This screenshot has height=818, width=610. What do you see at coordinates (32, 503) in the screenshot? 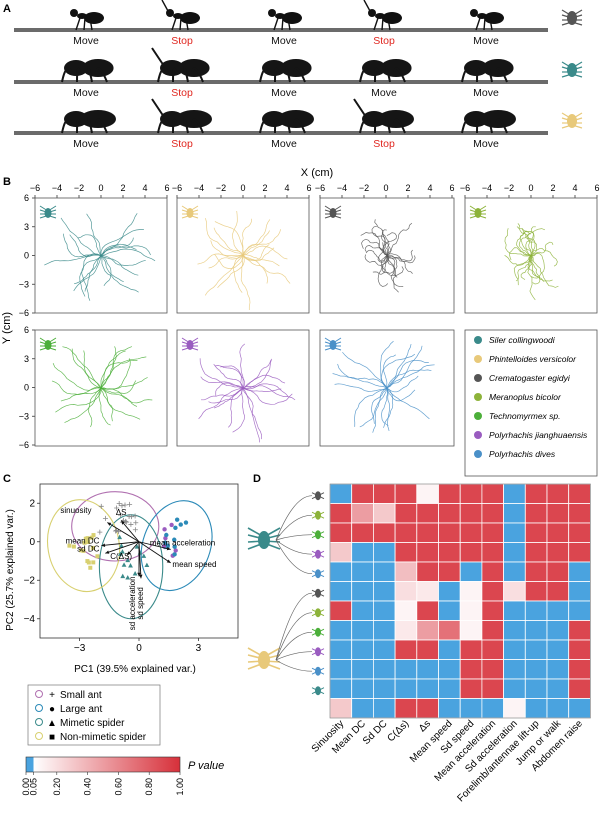
I see `y-tick-label: 2` at bounding box center [32, 503].